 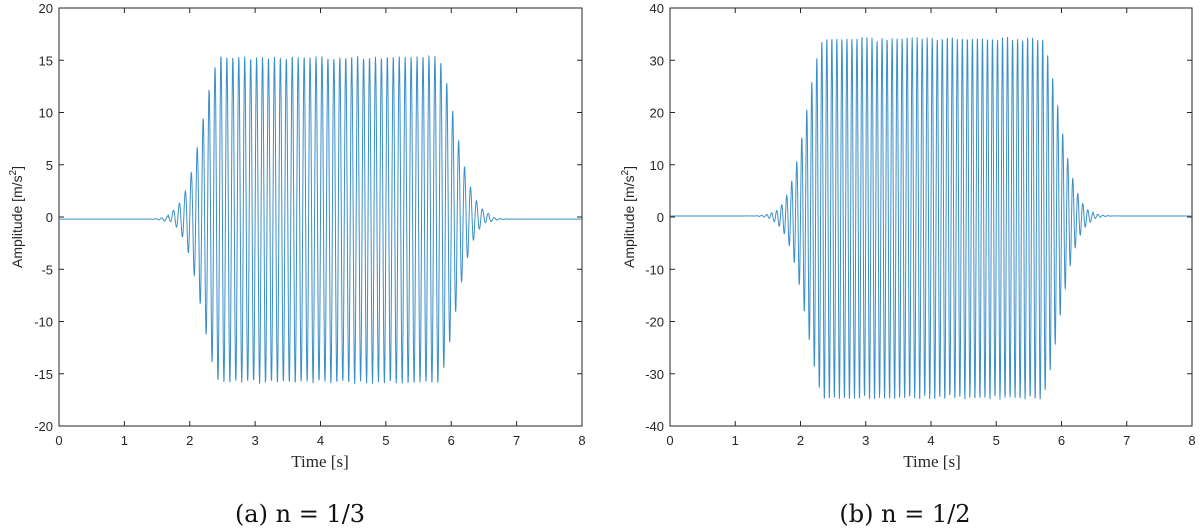 I want to click on y-tick-label: -5, so click(x=47, y=269).